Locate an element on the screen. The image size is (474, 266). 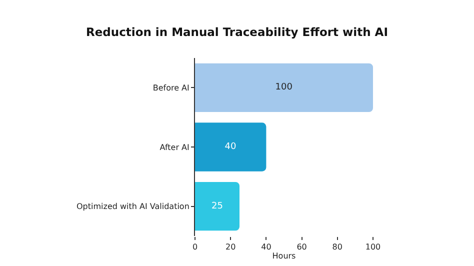
y-tick-label: After AI is located at coordinates (175, 147).